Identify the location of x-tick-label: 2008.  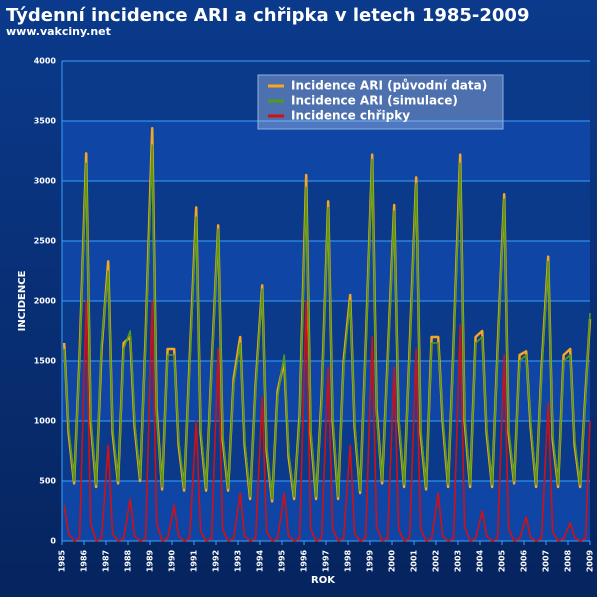
(568, 560).